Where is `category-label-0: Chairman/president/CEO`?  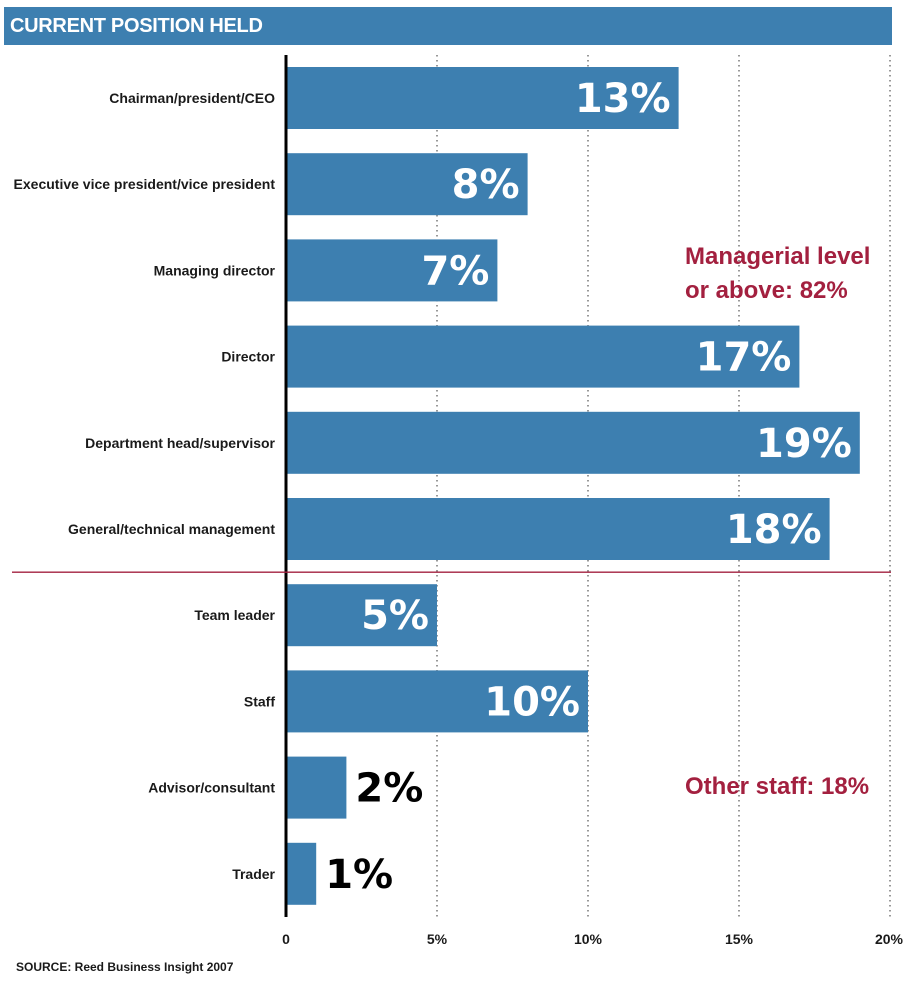
category-label-0: Chairman/president/CEO is located at coordinates (192, 98).